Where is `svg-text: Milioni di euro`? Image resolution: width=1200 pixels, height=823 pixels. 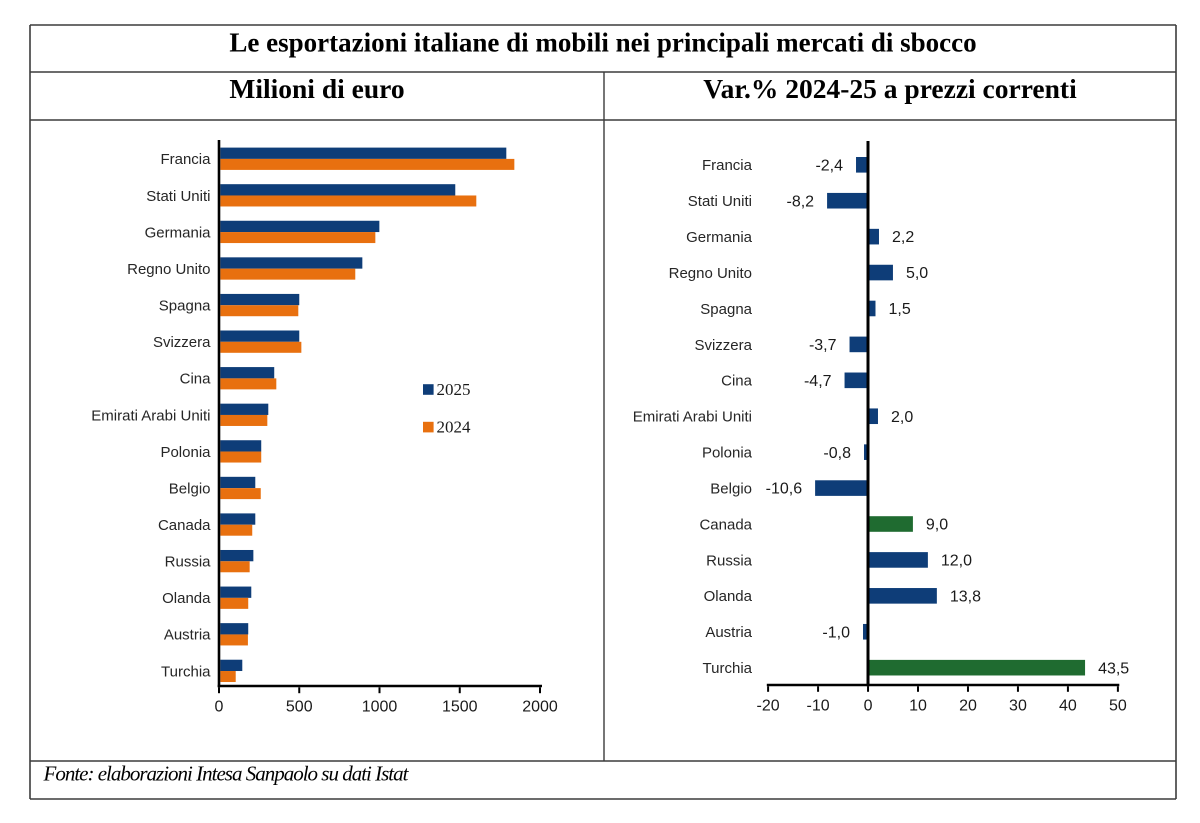
svg-text: Milioni di euro is located at coordinates (316, 88).